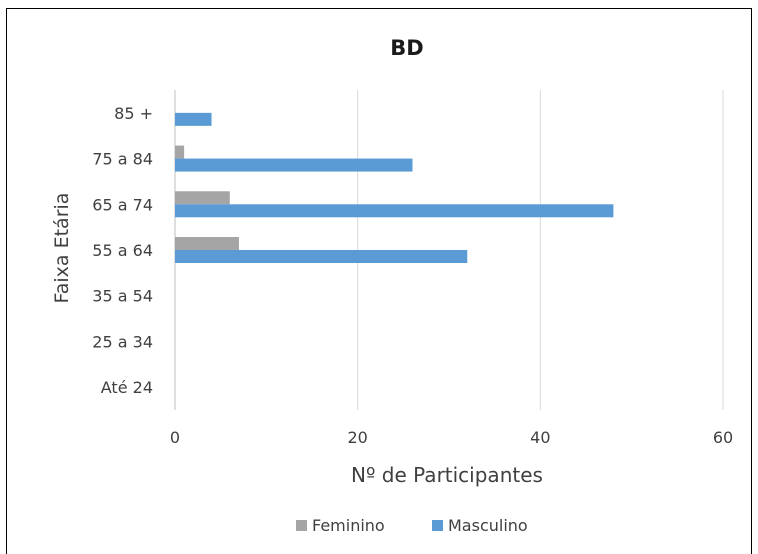  Describe the element at coordinates (540, 437) in the screenshot. I see `x-tick-label: 40` at that location.